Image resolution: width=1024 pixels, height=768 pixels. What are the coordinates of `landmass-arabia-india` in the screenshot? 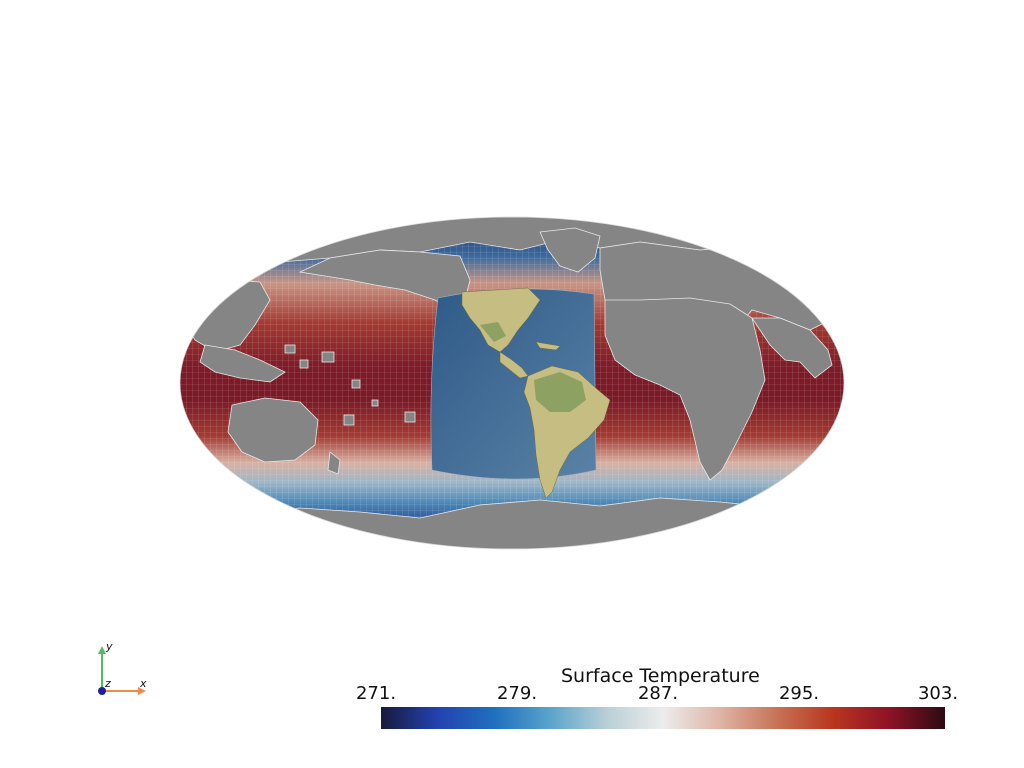 It's located at (792, 348).